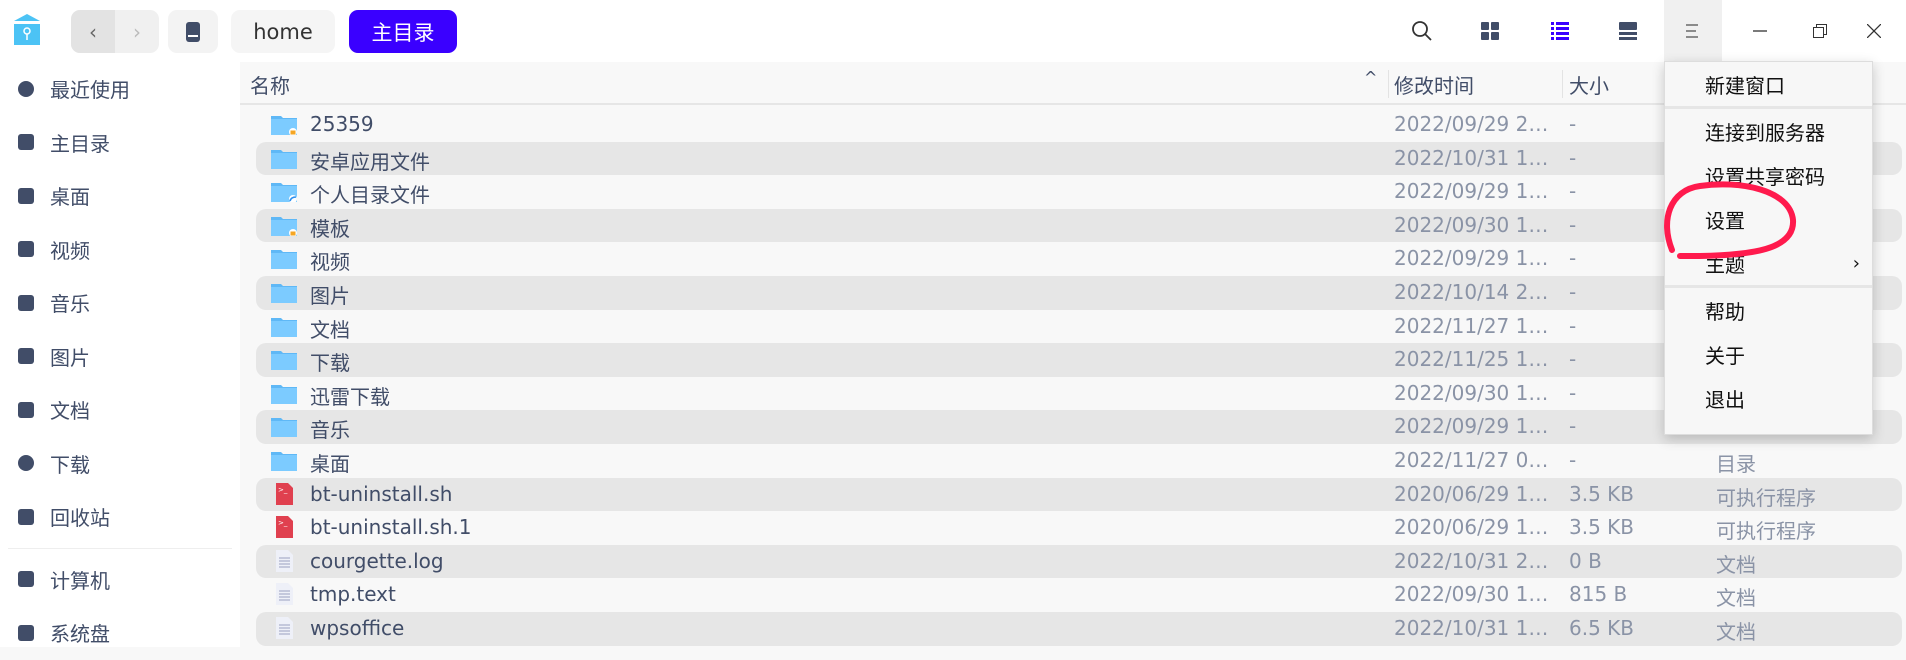  I want to click on list-view-button, so click(1560, 31).